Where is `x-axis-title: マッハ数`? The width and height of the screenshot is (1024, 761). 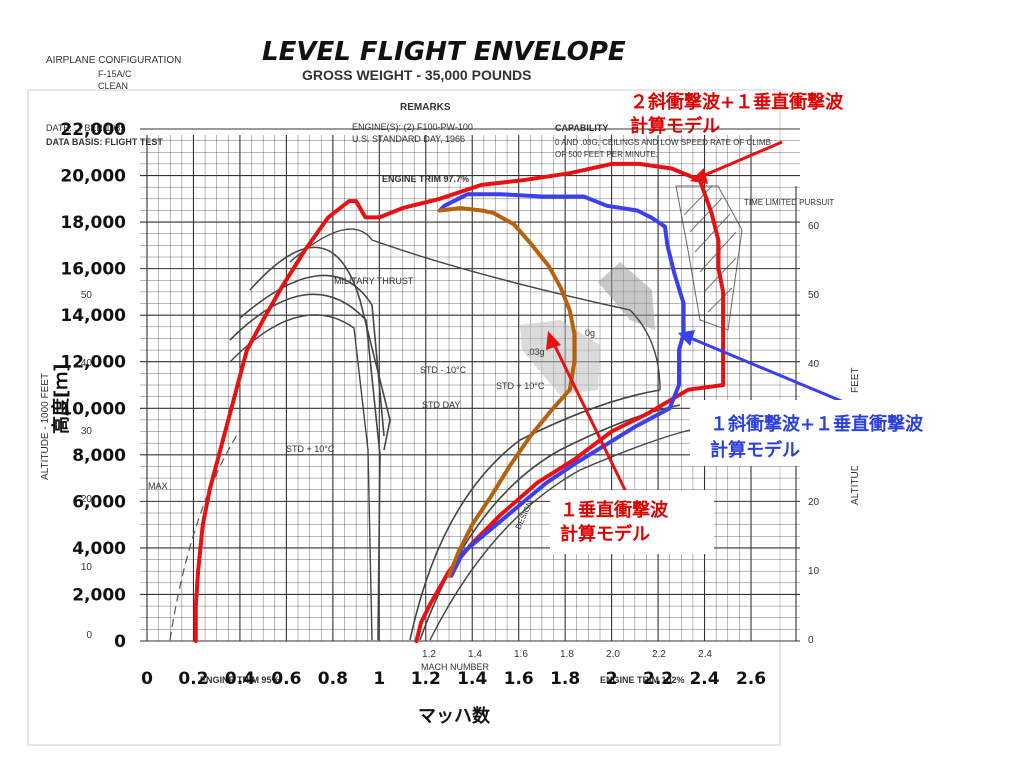 x-axis-title: マッハ数 is located at coordinates (454, 716).